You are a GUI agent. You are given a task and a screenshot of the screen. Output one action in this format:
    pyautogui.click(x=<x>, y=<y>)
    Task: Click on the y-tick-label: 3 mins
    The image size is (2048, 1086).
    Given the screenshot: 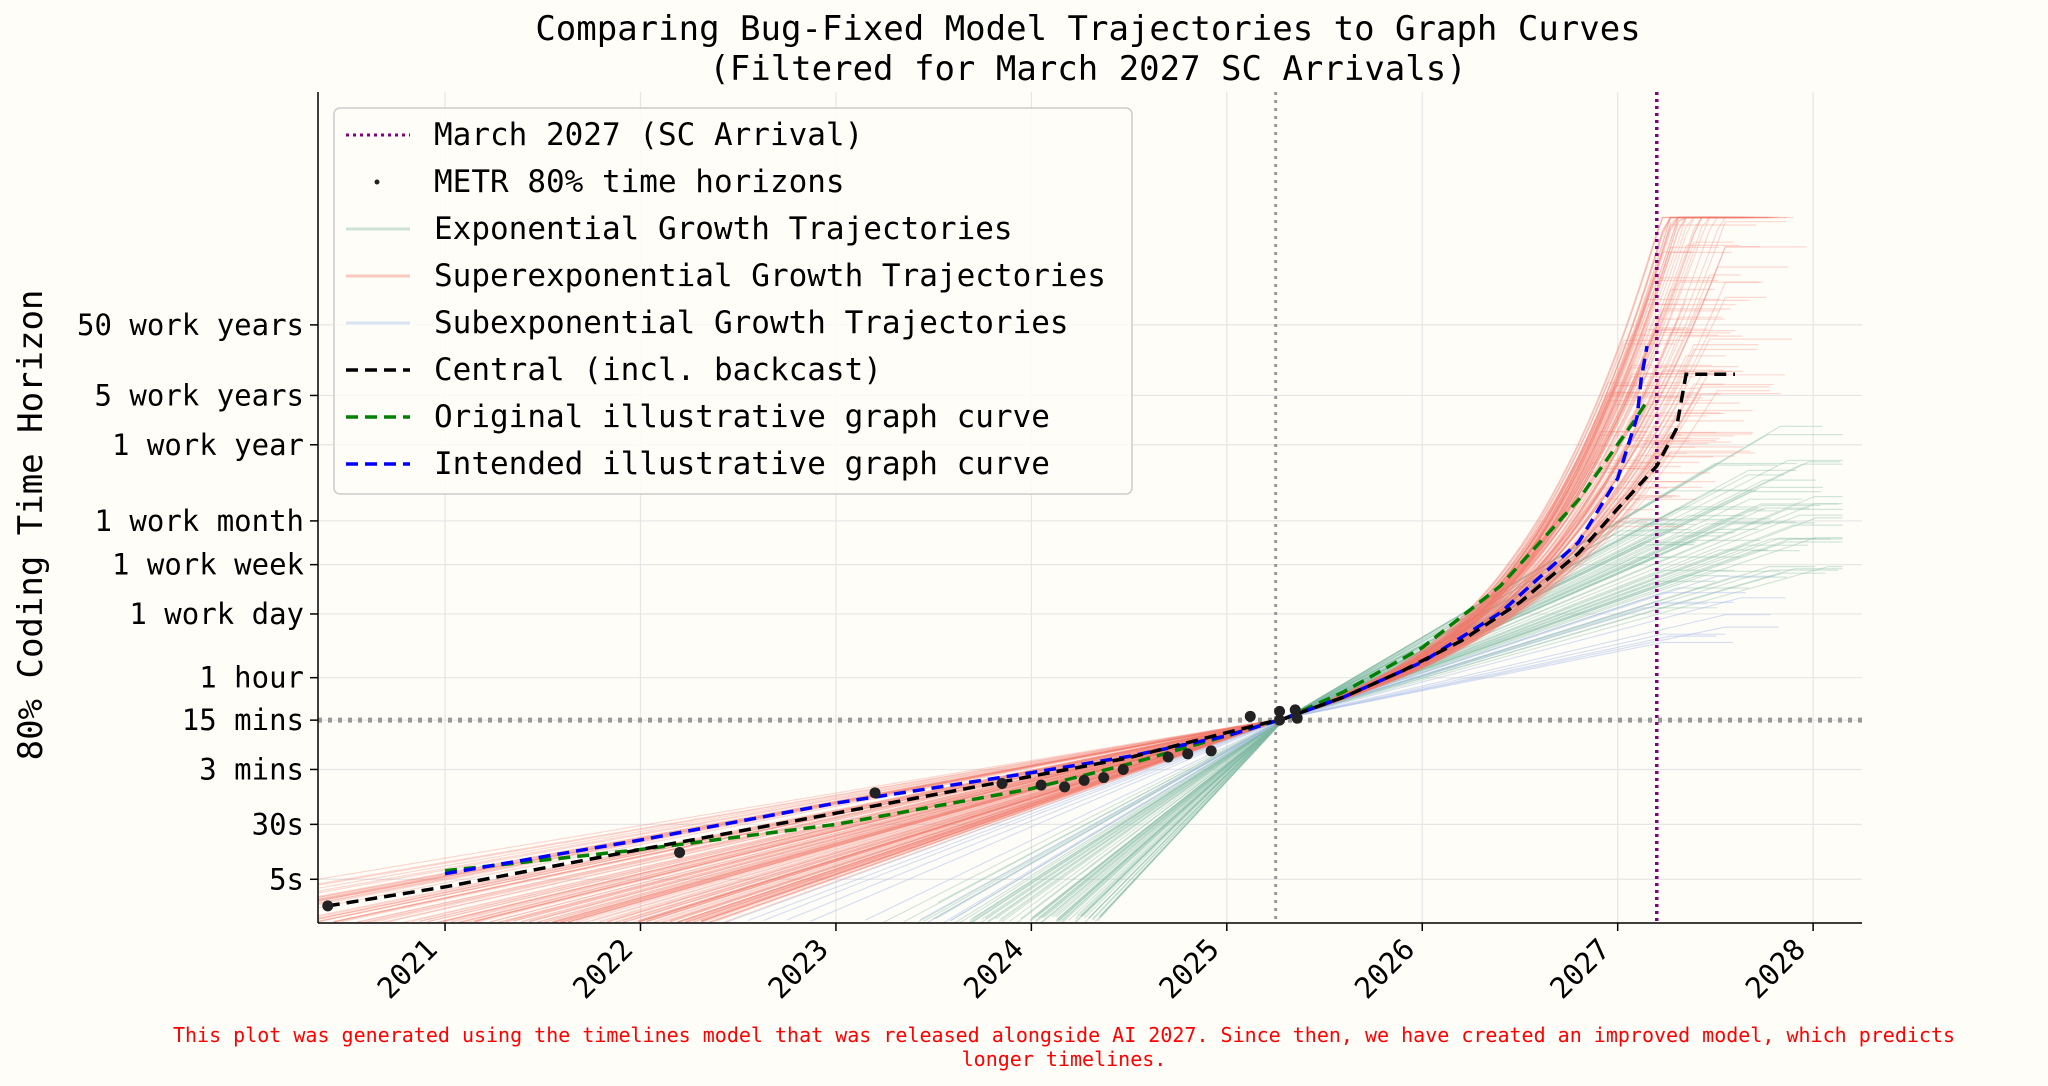 What is the action you would take?
    pyautogui.click(x=251, y=769)
    